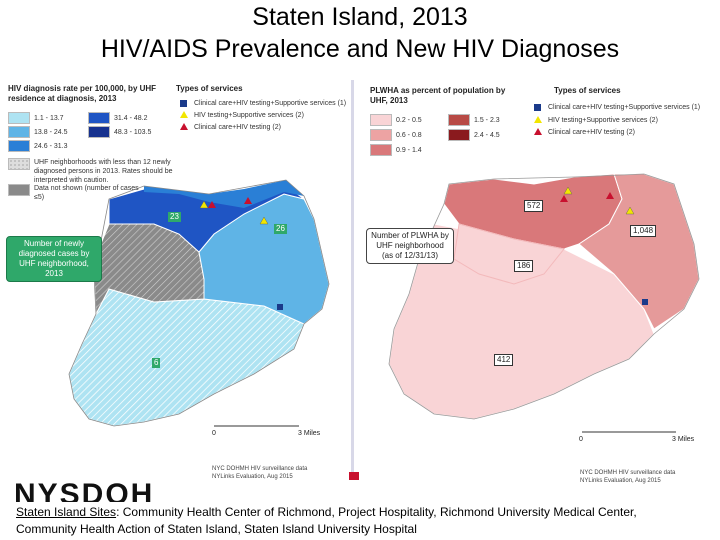 The width and height of the screenshot is (720, 540). I want to click on left-scale-end: 3 Miles, so click(309, 433).